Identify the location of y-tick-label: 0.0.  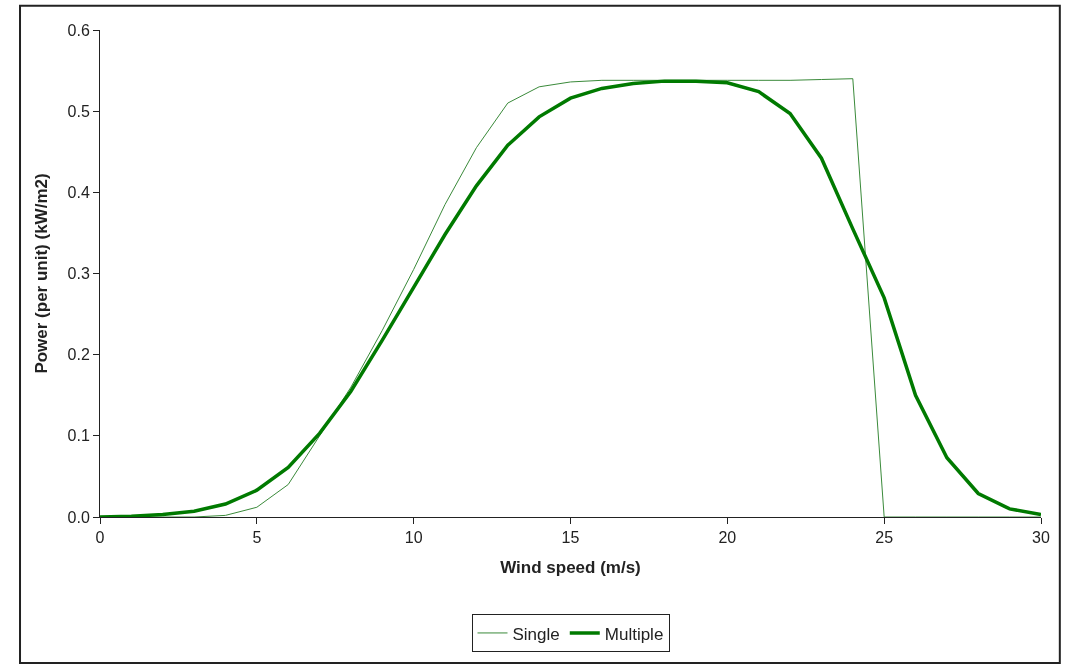
(78, 517).